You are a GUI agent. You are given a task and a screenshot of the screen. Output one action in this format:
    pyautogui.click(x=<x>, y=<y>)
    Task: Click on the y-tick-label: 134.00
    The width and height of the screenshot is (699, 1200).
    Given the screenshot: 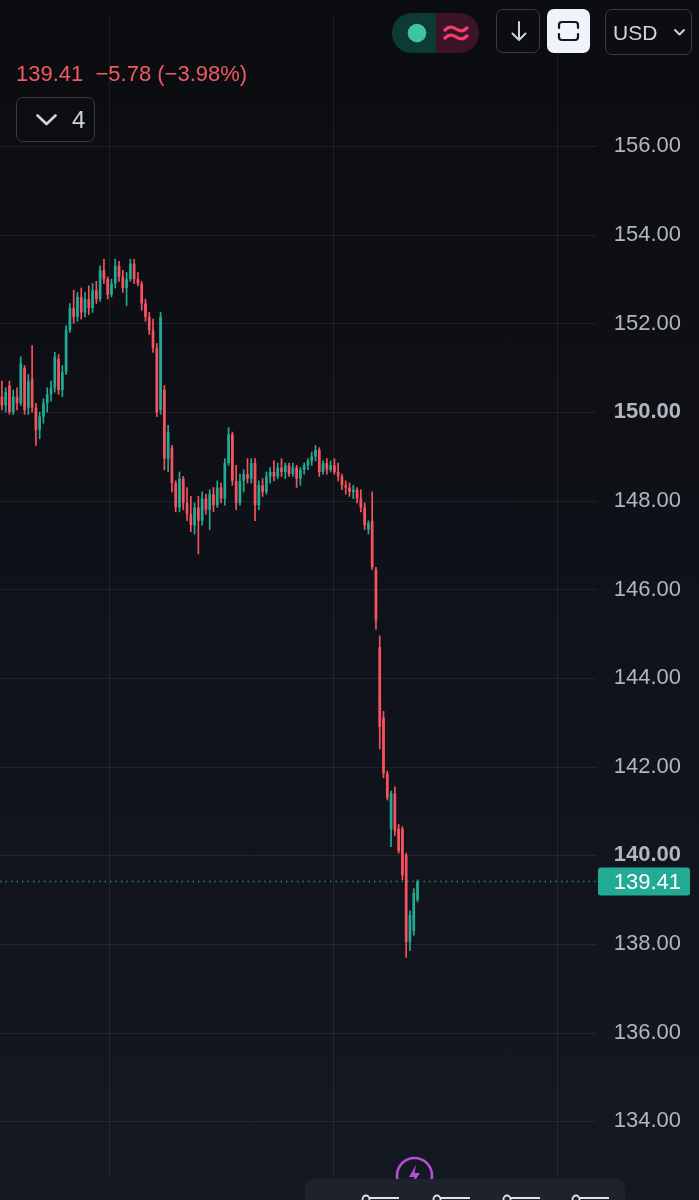 What is the action you would take?
    pyautogui.click(x=647, y=1120)
    